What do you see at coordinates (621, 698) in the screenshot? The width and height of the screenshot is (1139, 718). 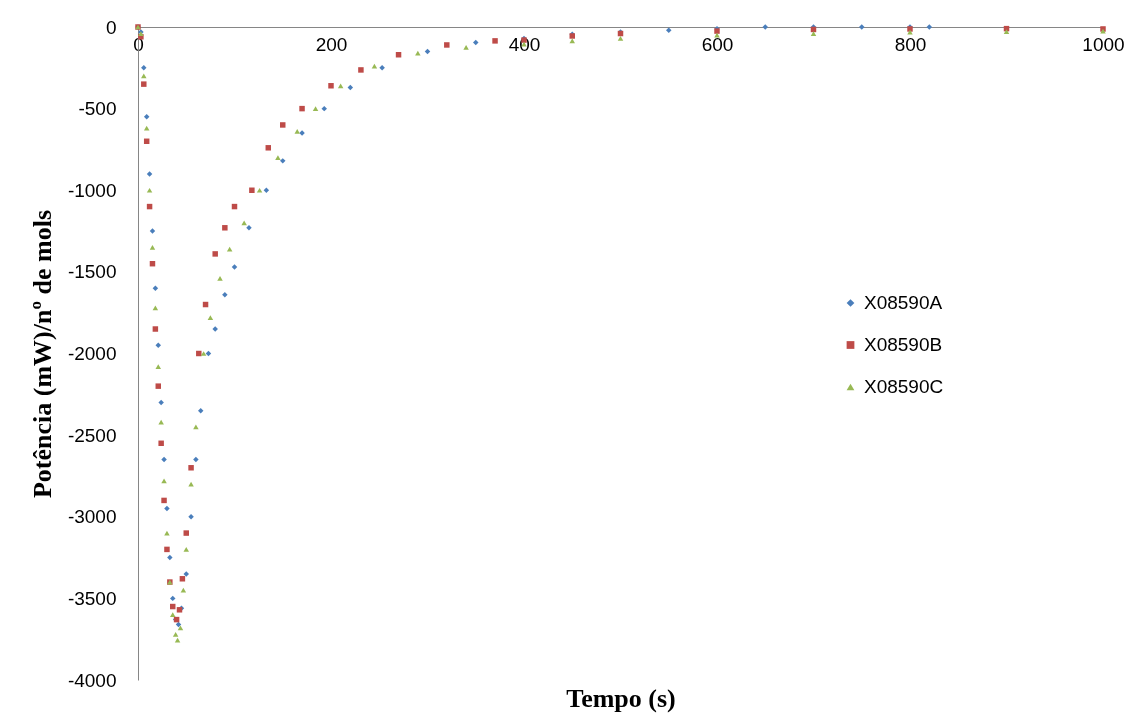 I see `x-axis-title: Tempo (s)` at bounding box center [621, 698].